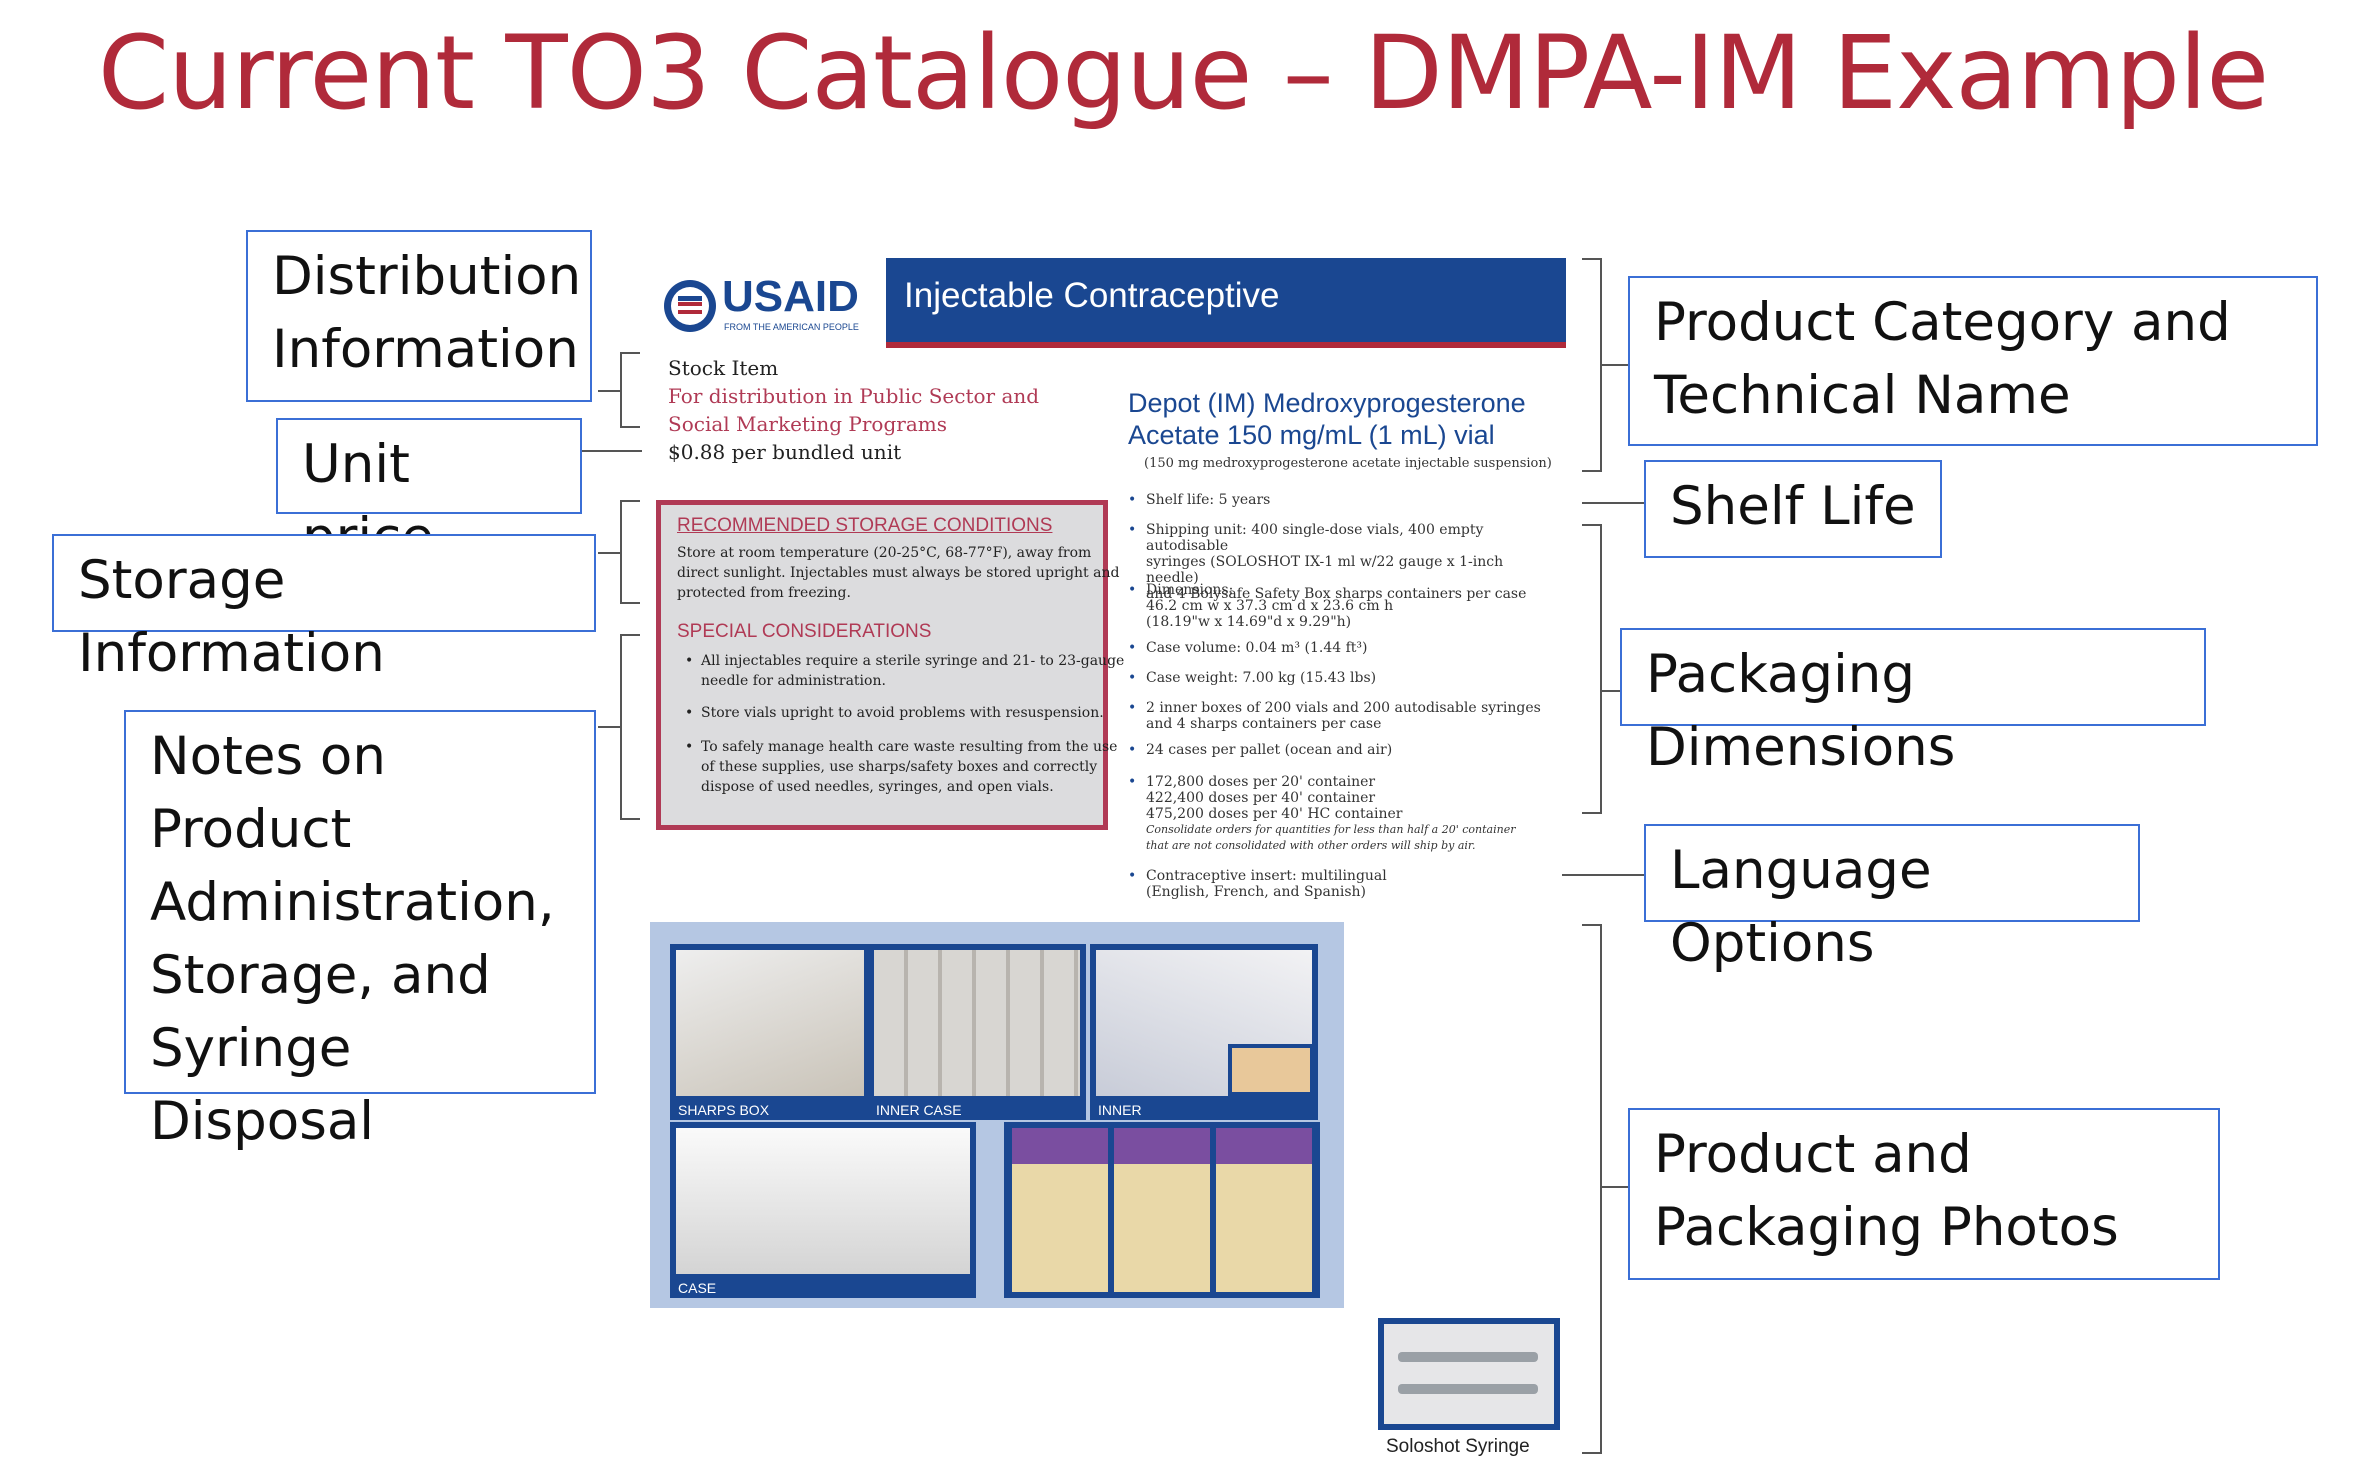 This screenshot has height=1484, width=2366. Describe the element at coordinates (268, 756) in the screenshot. I see `label-line: Notes on` at that location.